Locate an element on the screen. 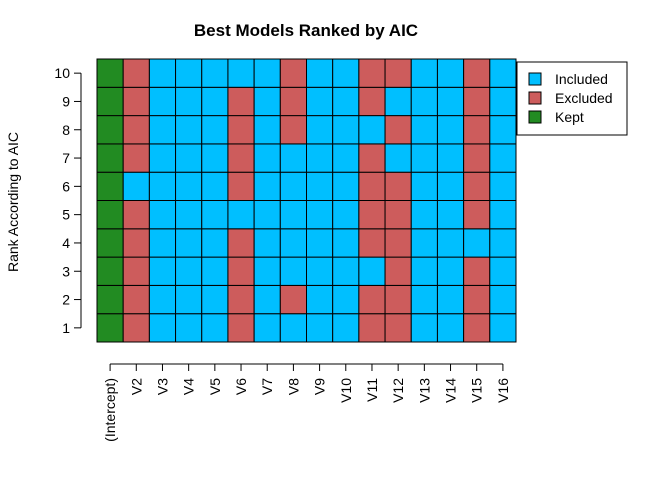 The image size is (672, 480). cell-rank-3-v14 is located at coordinates (450, 271).